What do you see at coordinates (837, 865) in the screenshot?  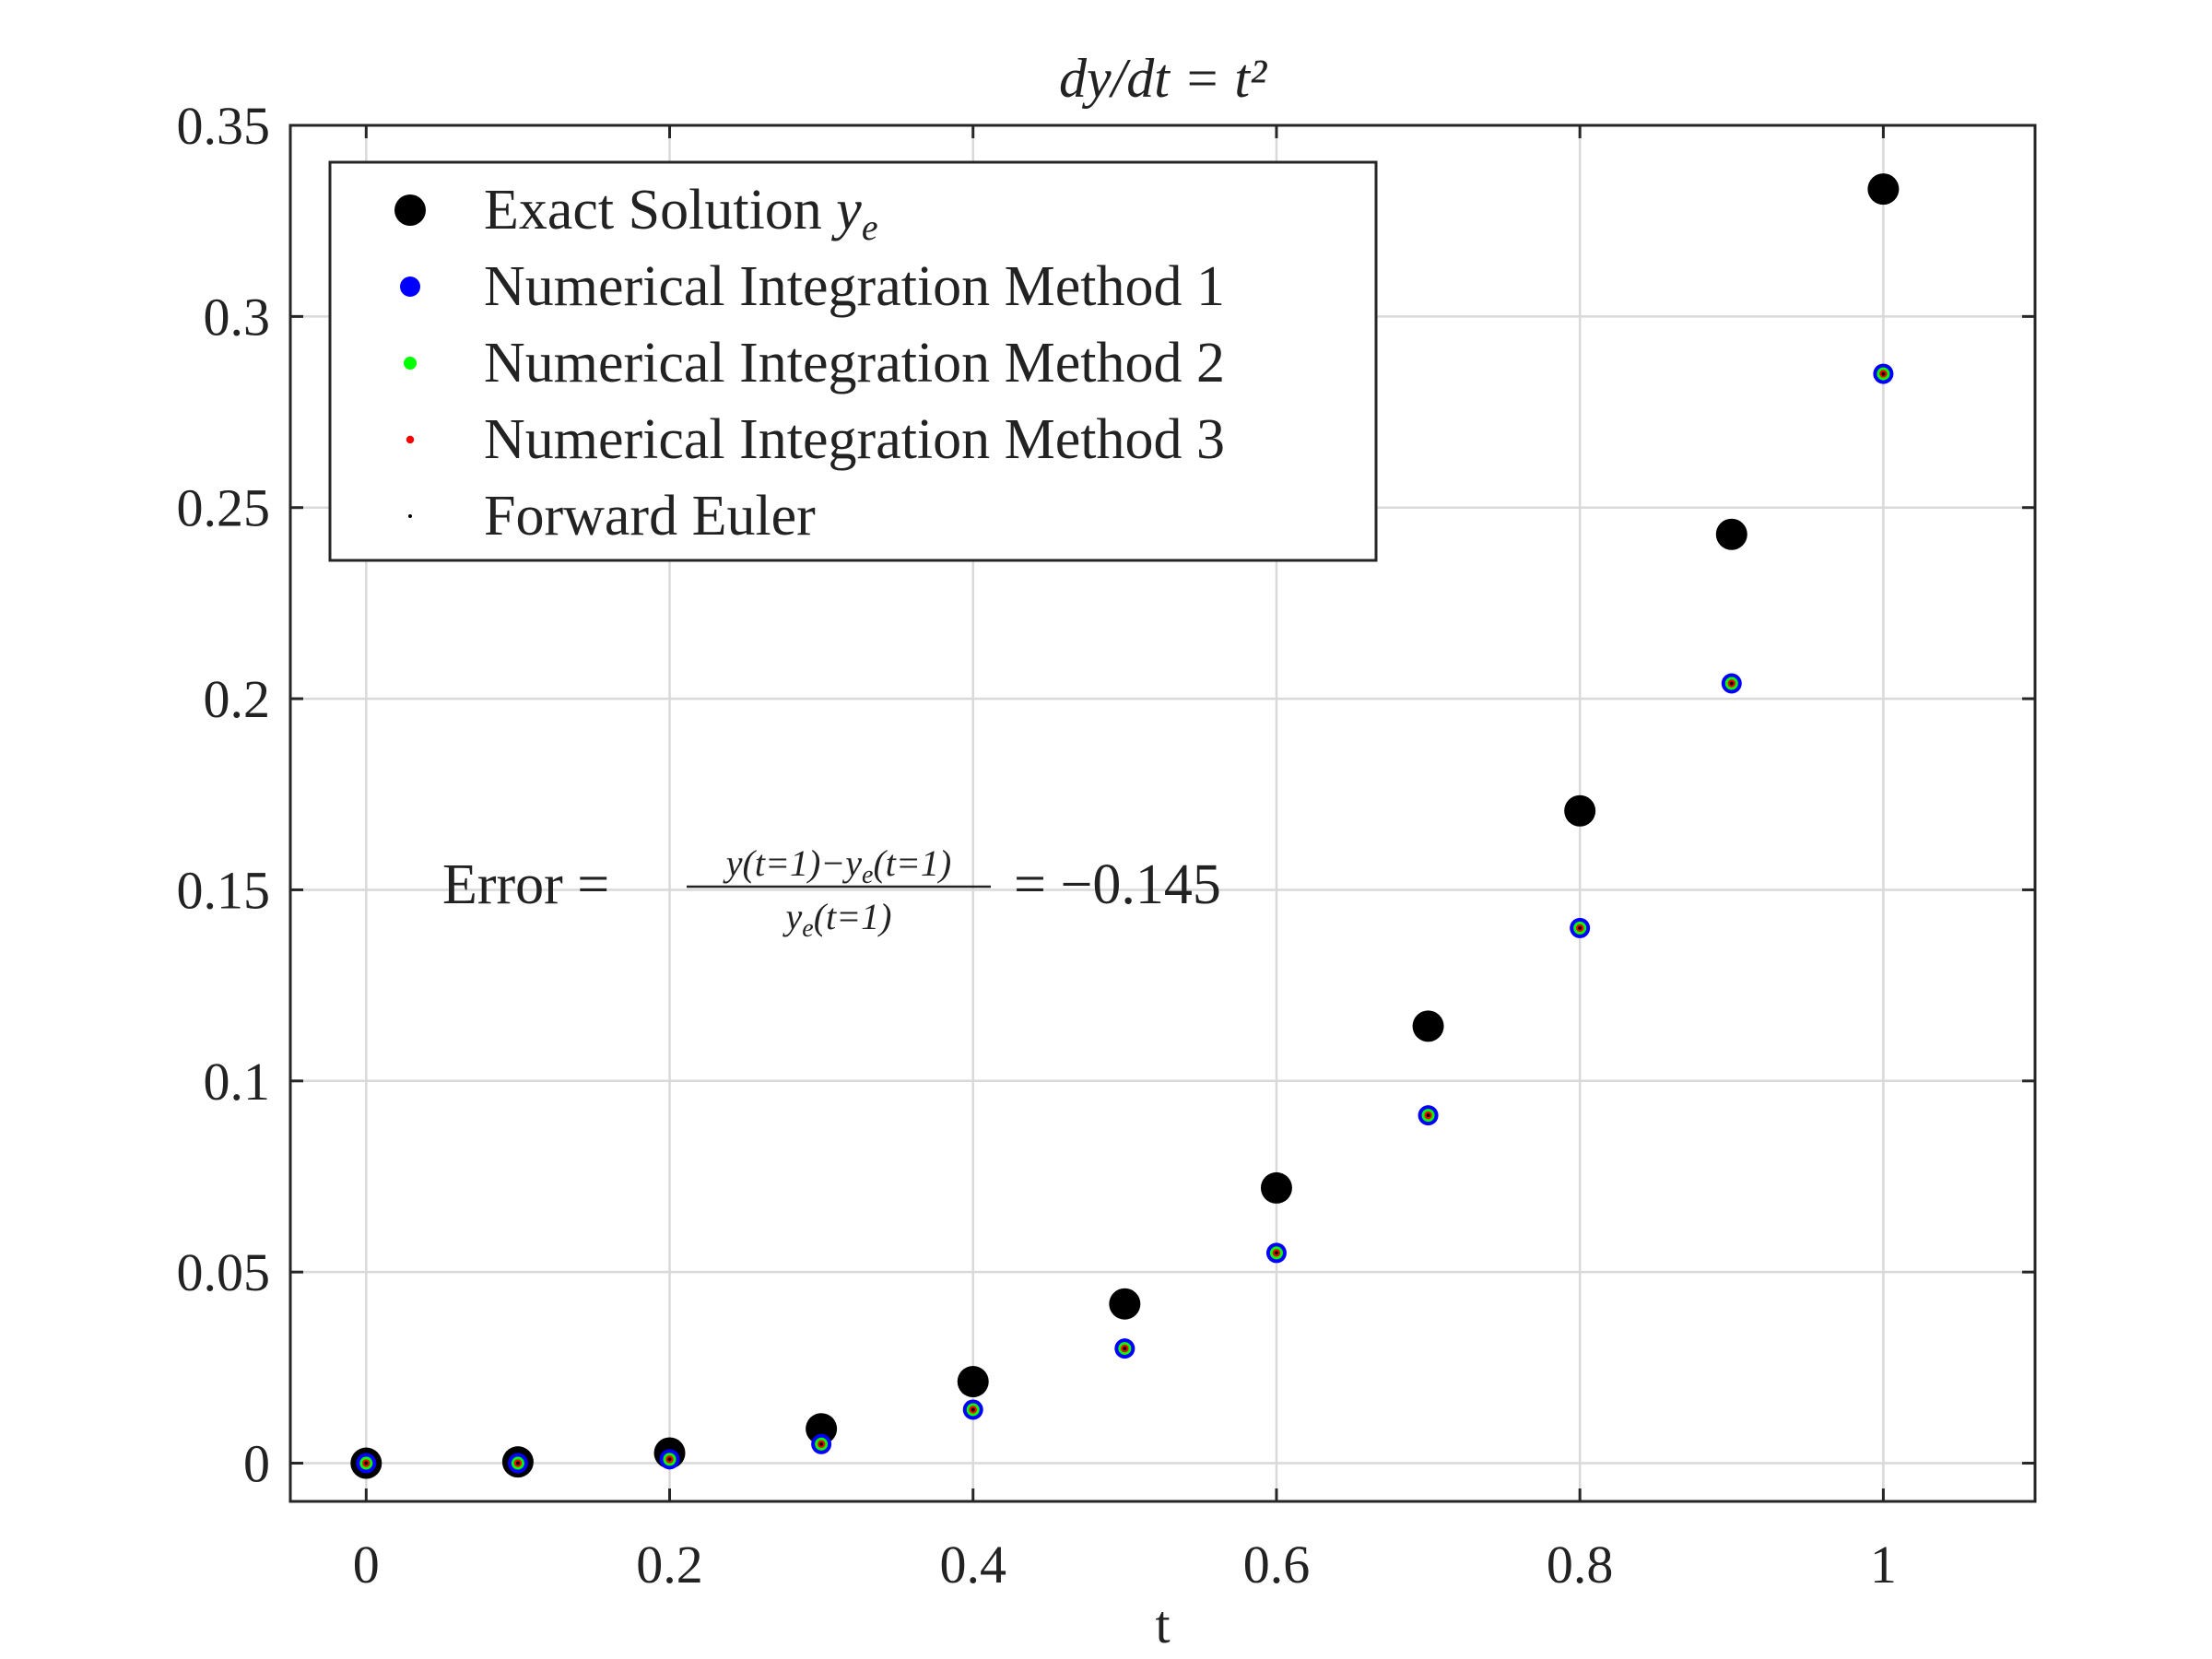 I see `annotation-numerator: y(t=1)−ye(t=1)` at bounding box center [837, 865].